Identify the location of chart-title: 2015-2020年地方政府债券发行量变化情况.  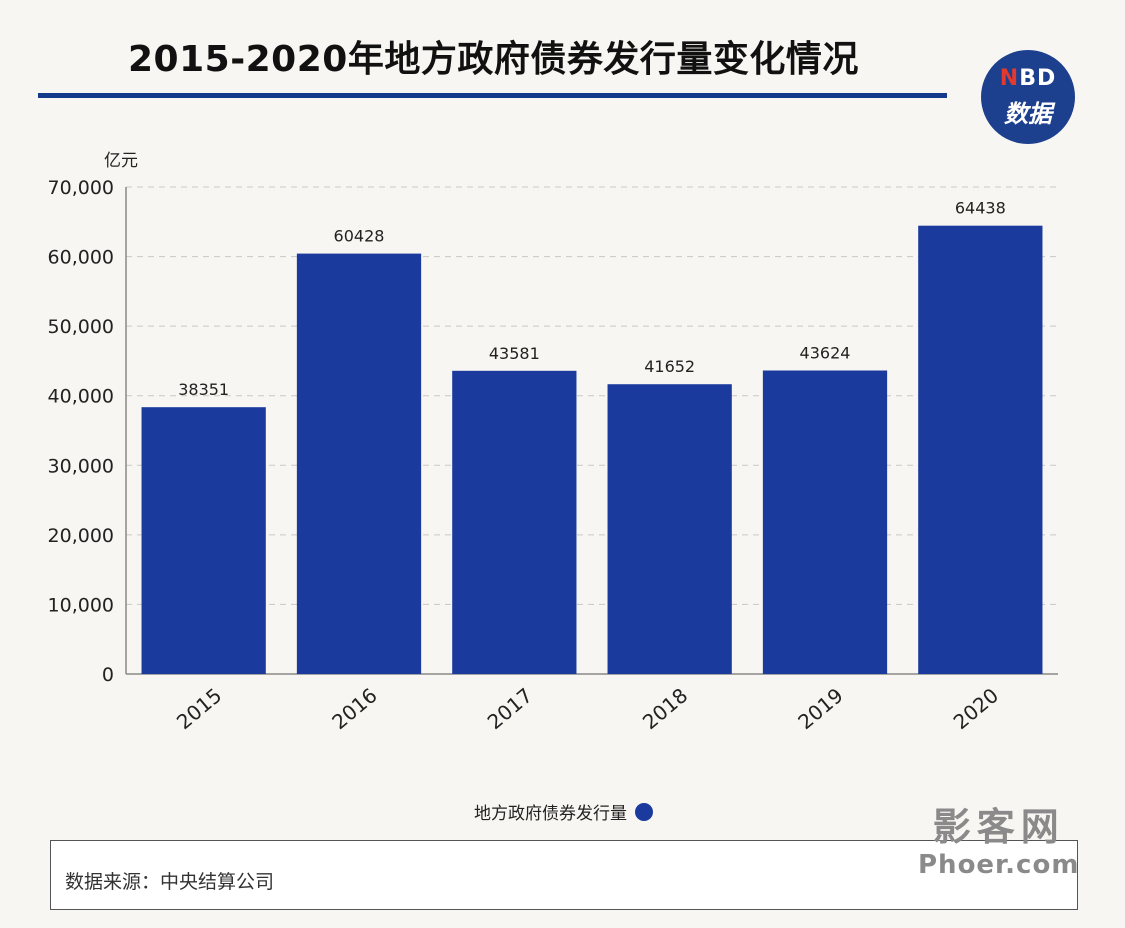
(493, 59).